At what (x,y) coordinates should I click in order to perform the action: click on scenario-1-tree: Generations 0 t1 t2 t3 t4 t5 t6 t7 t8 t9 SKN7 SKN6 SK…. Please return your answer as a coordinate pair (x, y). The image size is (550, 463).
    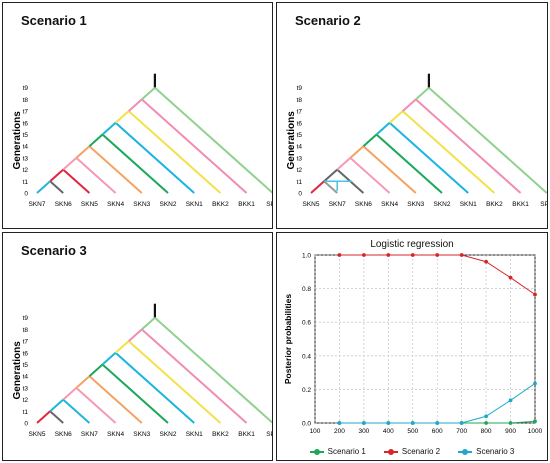
    Looking at the image, I should click on (142, 140).